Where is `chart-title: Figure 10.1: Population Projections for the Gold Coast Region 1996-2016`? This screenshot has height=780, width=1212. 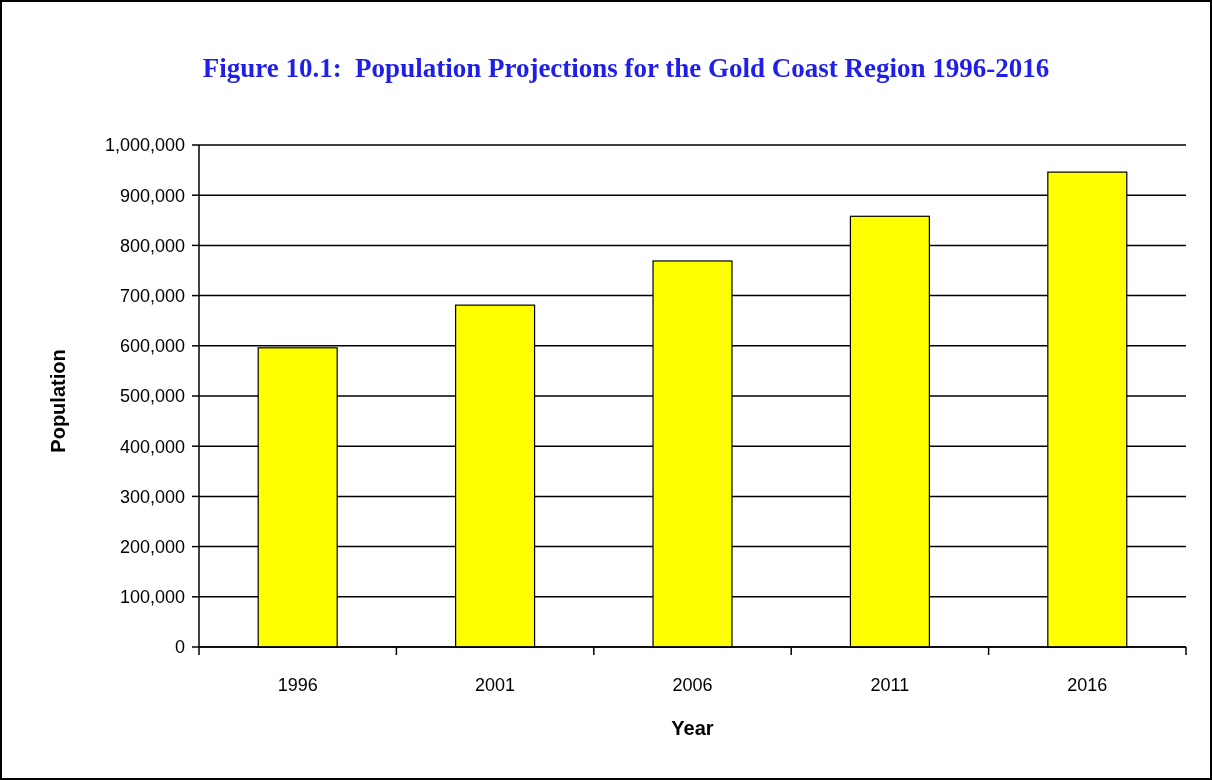 chart-title: Figure 10.1: Population Projections for the Gold Coast Region 1996-2016 is located at coordinates (626, 68).